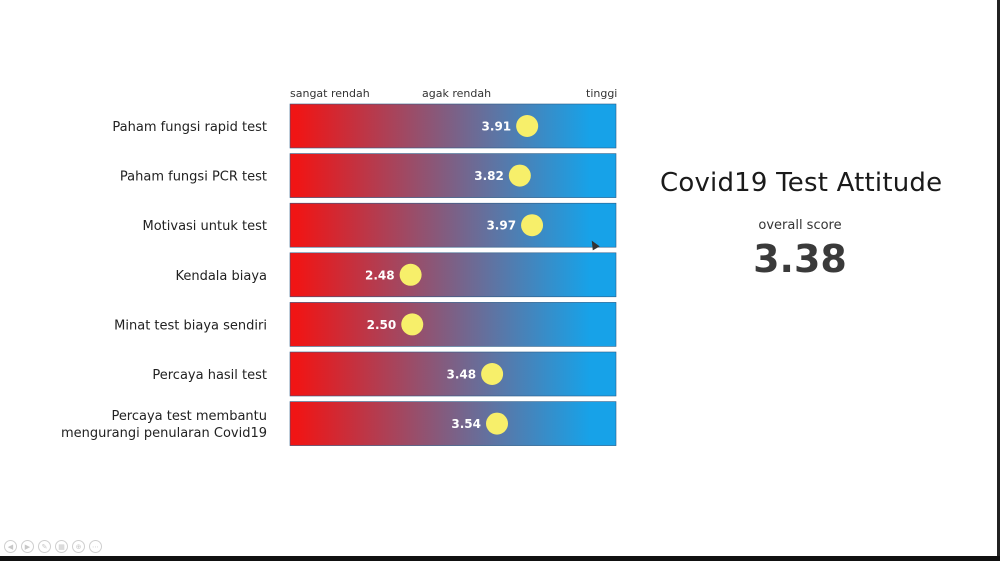 The height and width of the screenshot is (561, 1000). What do you see at coordinates (95, 546) in the screenshot?
I see `more-icon: ⋯` at bounding box center [95, 546].